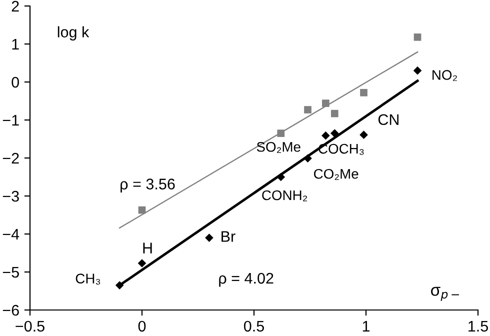 This screenshot has height=336, width=490. I want to click on y-tick-label: −5, so click(10, 272).